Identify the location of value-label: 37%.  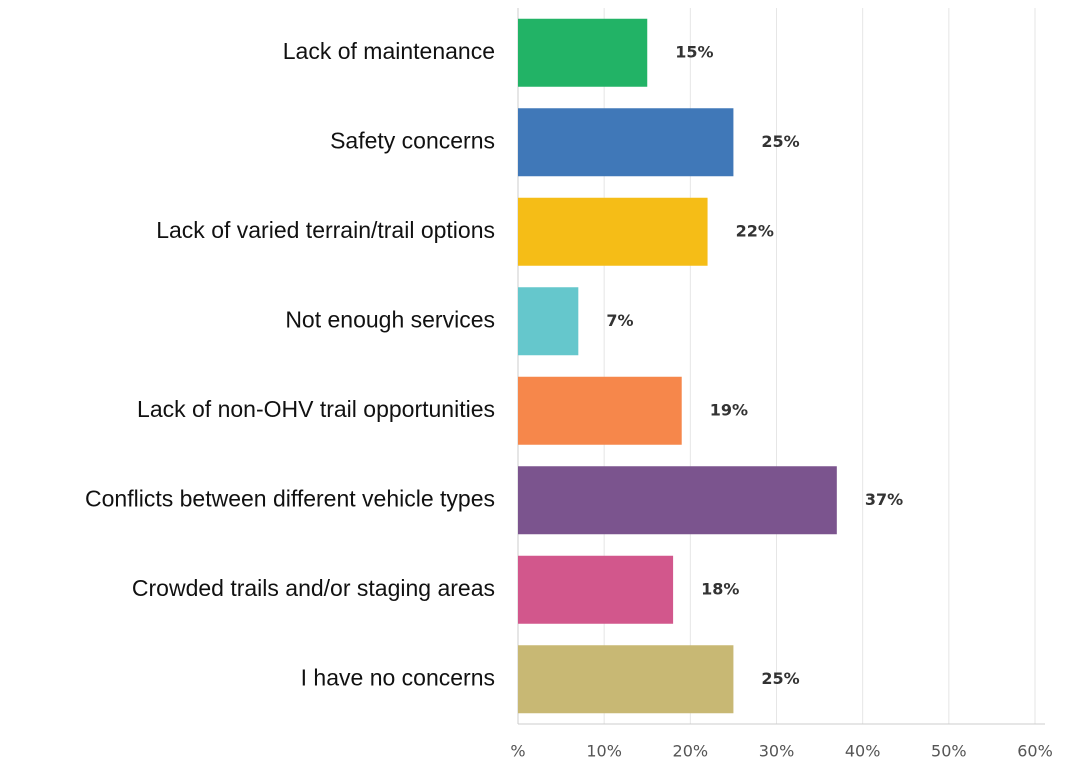
(884, 499).